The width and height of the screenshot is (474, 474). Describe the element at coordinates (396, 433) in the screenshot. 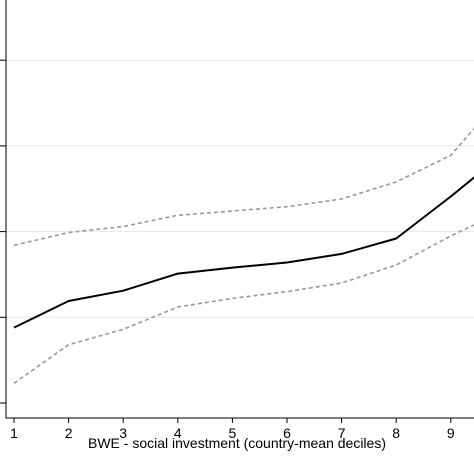

I see `x-tick-label-8: 8` at that location.